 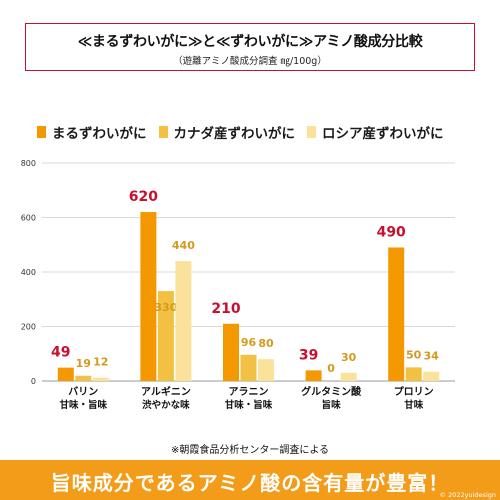 I want to click on legend-label-series-1: まるずわいがに, so click(x=99, y=134).